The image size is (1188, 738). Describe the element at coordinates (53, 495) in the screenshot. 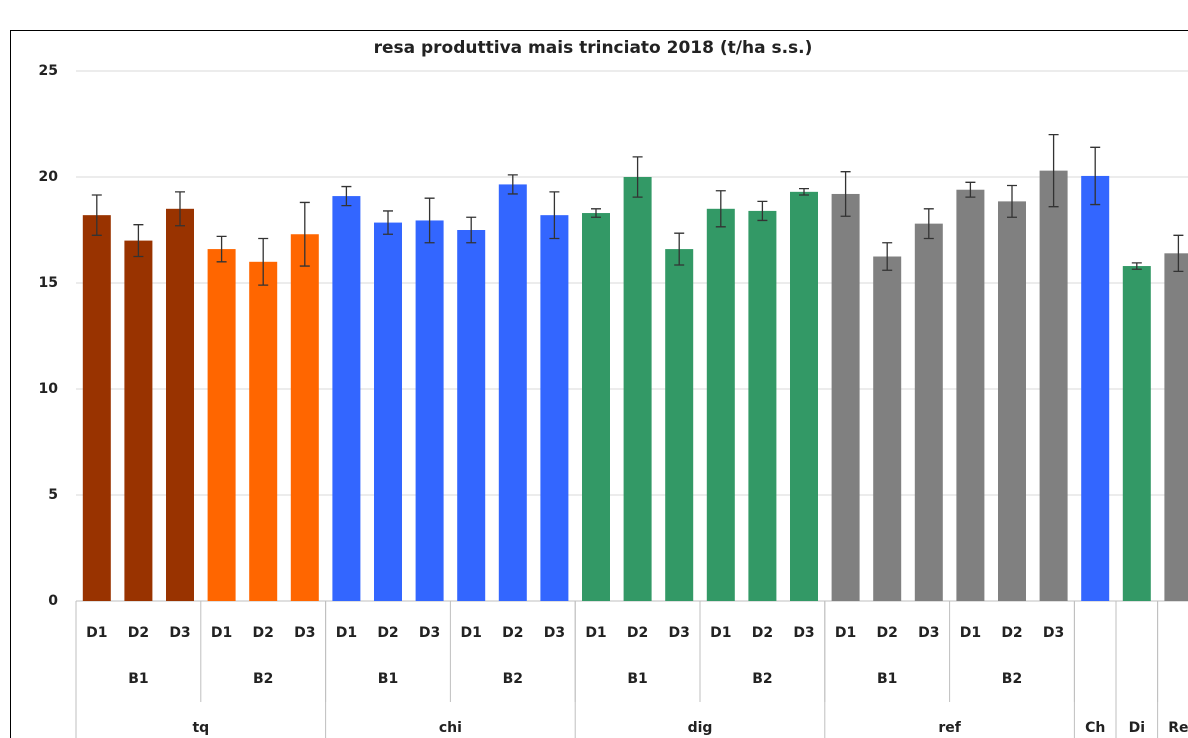

I see `y-tick-label: 5` at that location.